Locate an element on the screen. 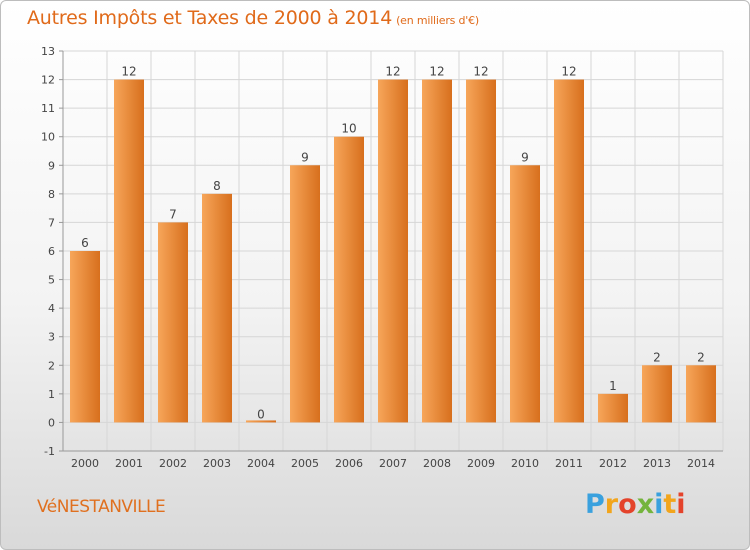  value-label-2003: 8 is located at coordinates (217, 186).